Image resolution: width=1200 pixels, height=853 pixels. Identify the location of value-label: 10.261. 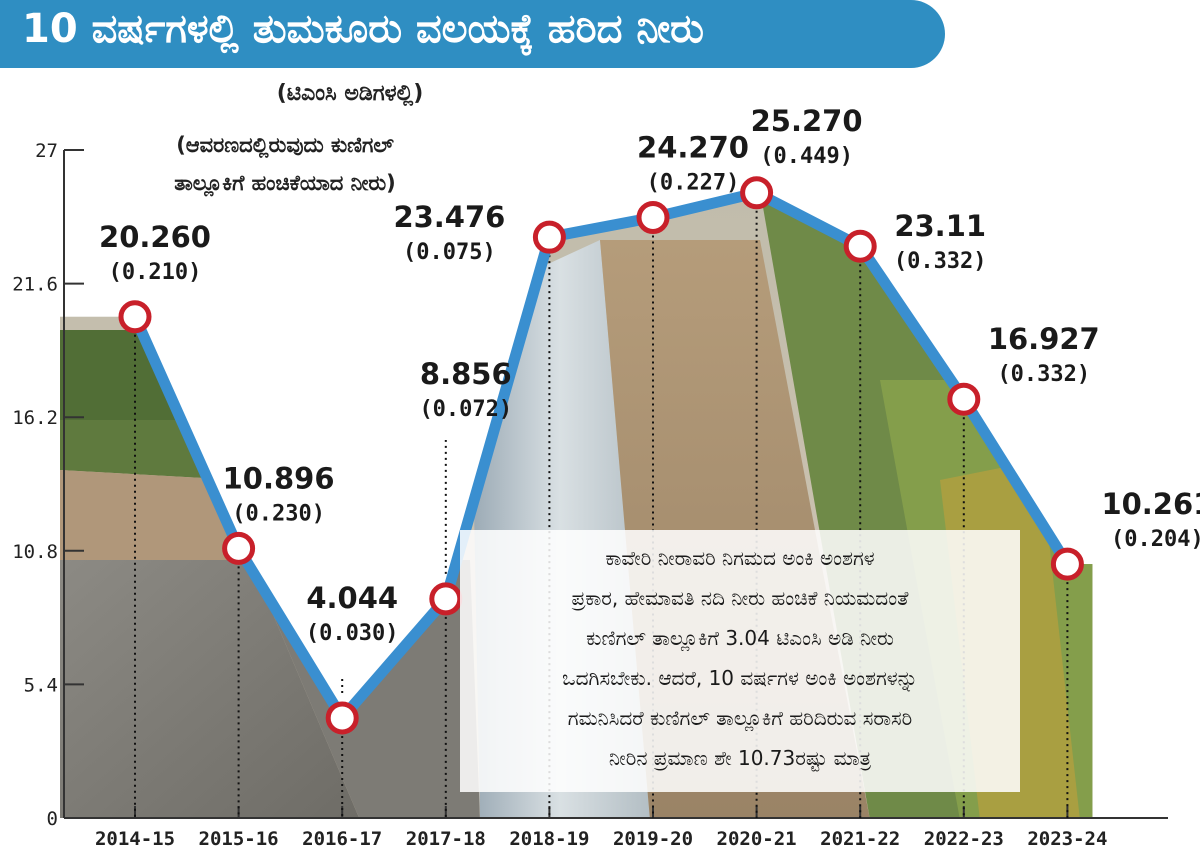
(1150, 504).